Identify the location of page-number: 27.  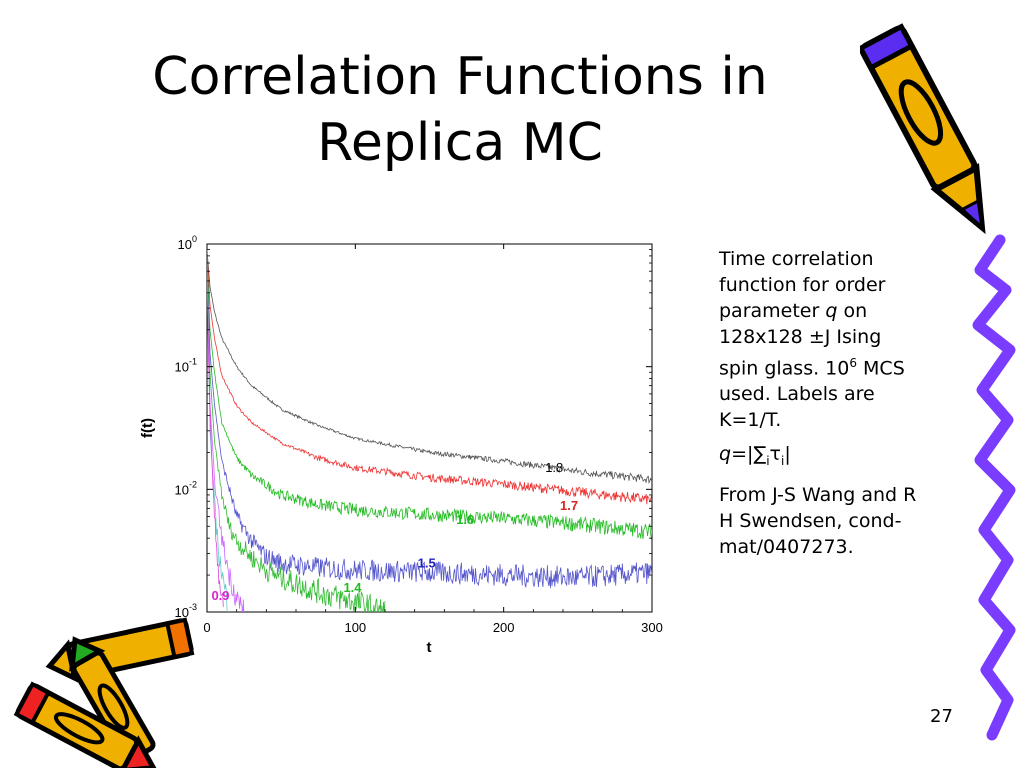
(941, 716).